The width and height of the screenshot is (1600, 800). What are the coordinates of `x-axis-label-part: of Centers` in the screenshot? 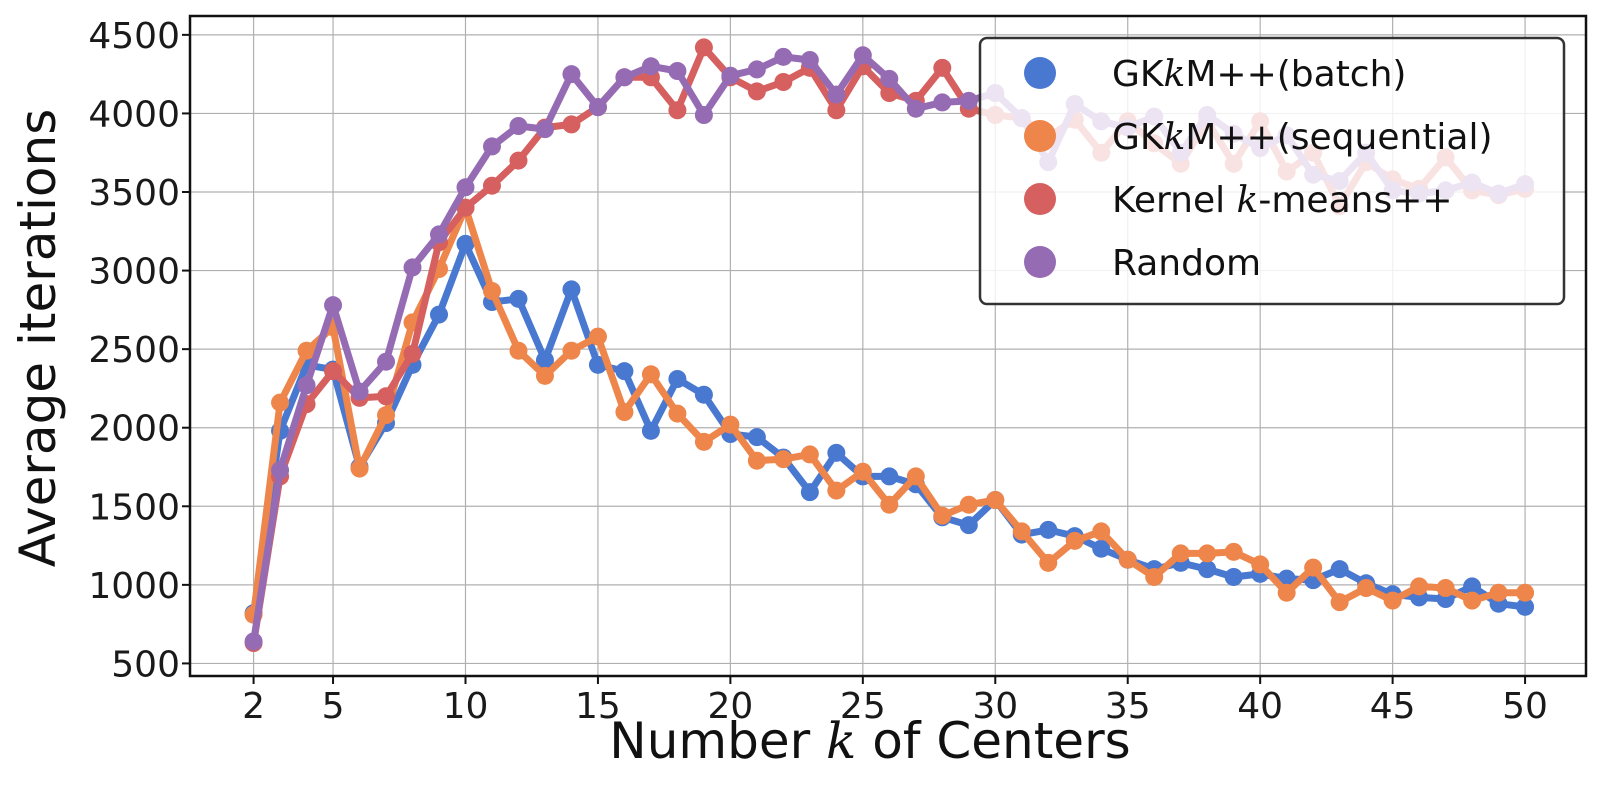 It's located at (993, 741).